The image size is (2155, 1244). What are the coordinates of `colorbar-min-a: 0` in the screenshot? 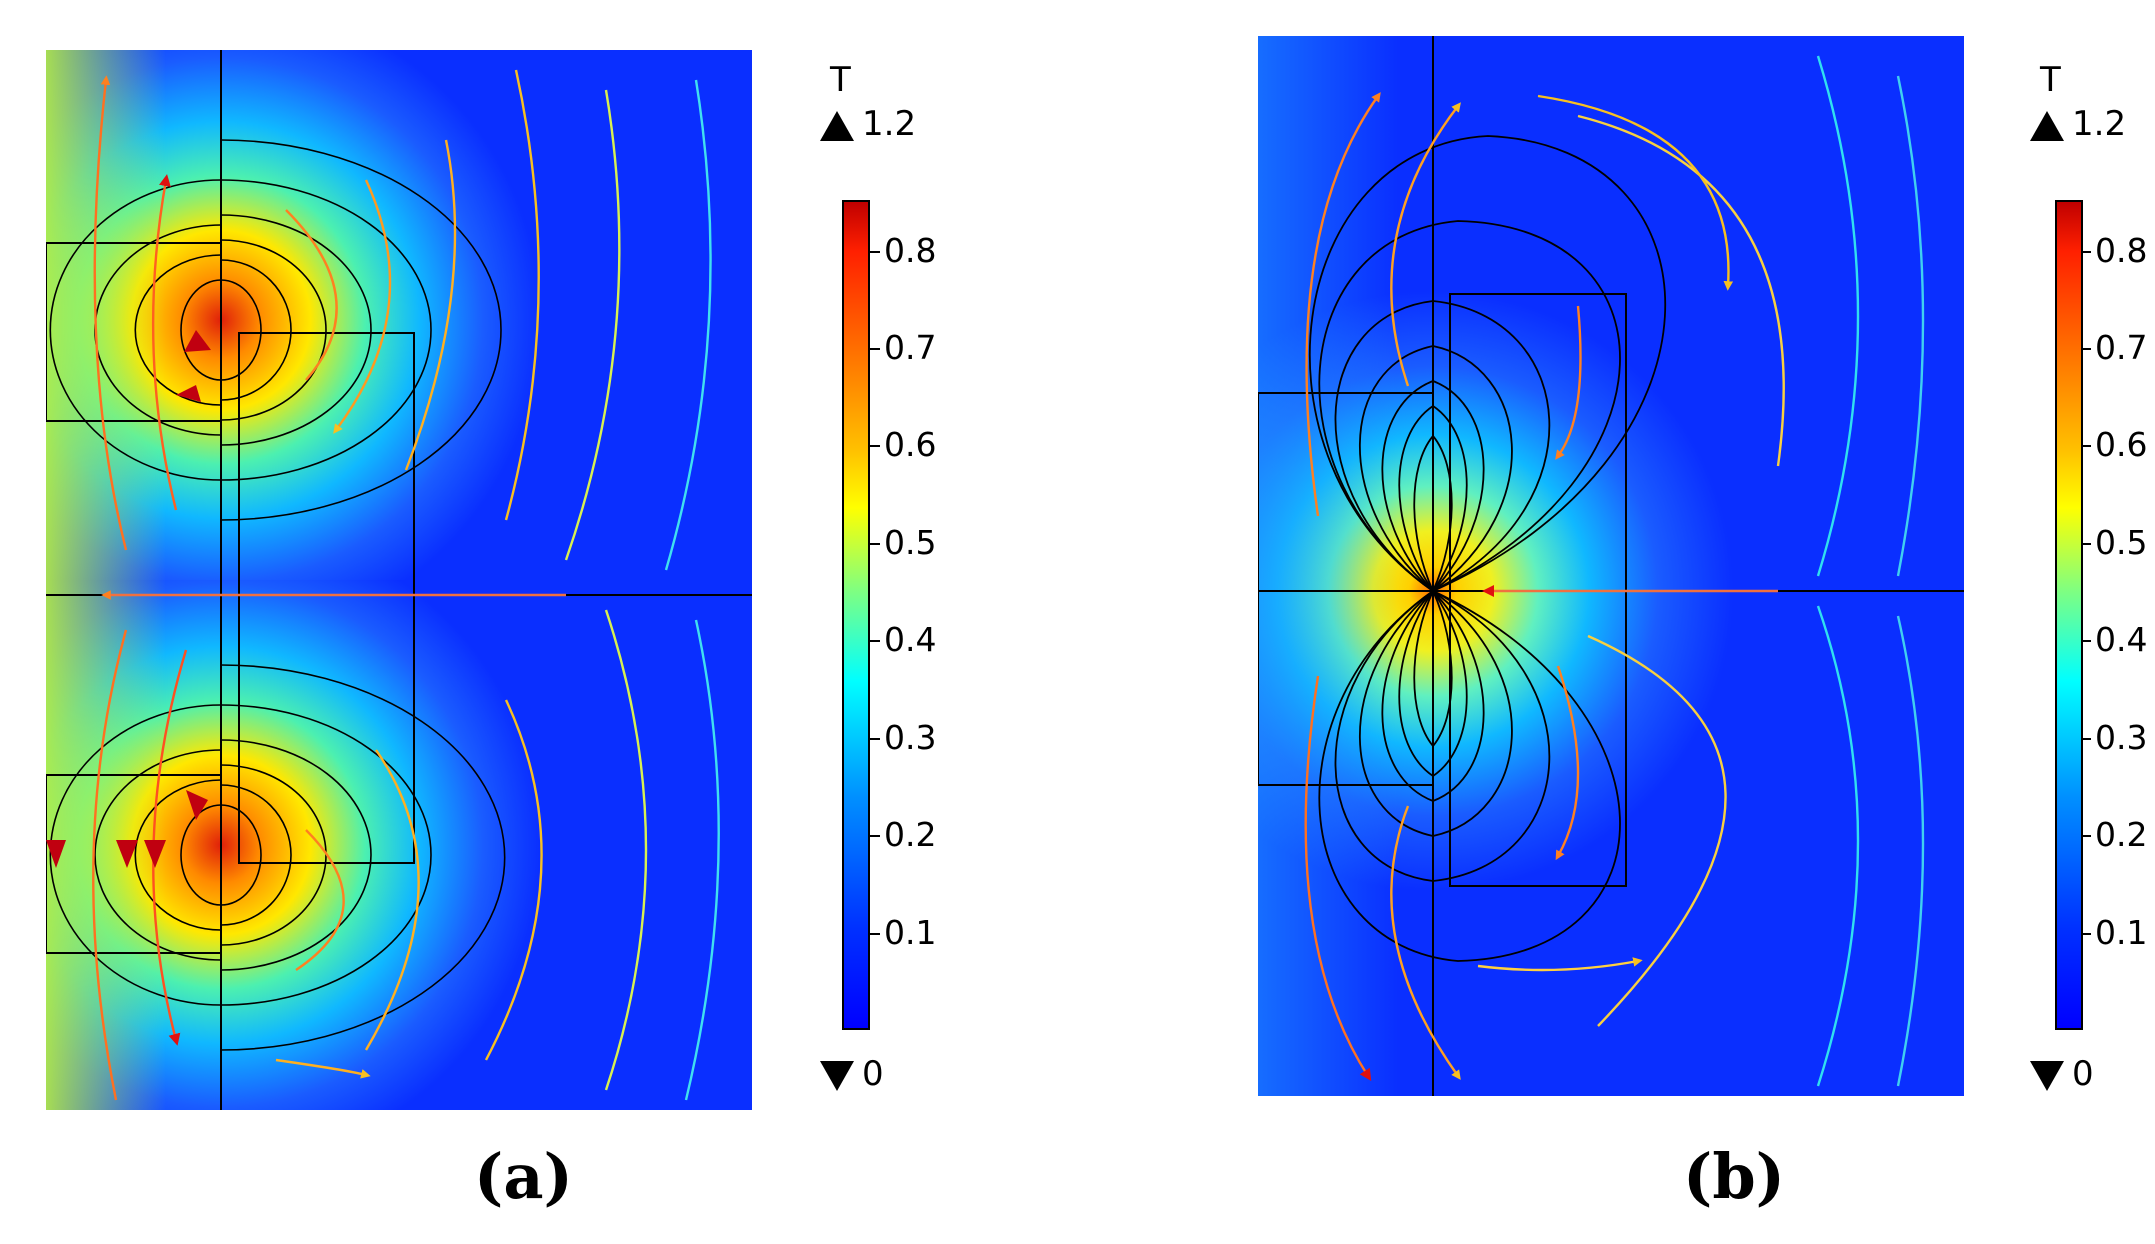 It's located at (852, 1074).